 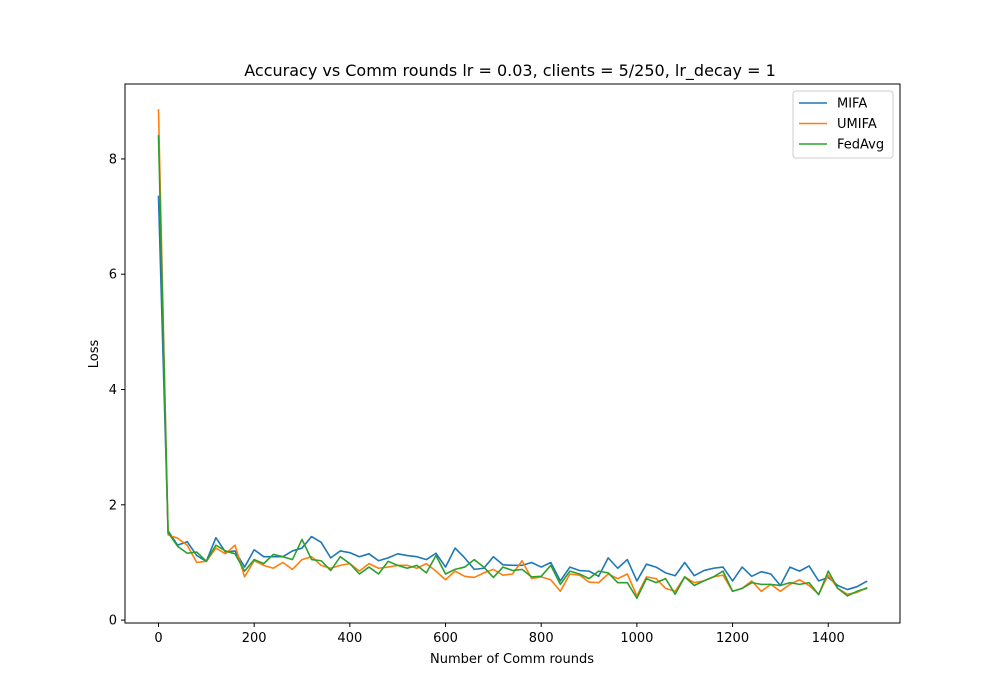 I want to click on x-tick-label: 800, so click(x=541, y=638).